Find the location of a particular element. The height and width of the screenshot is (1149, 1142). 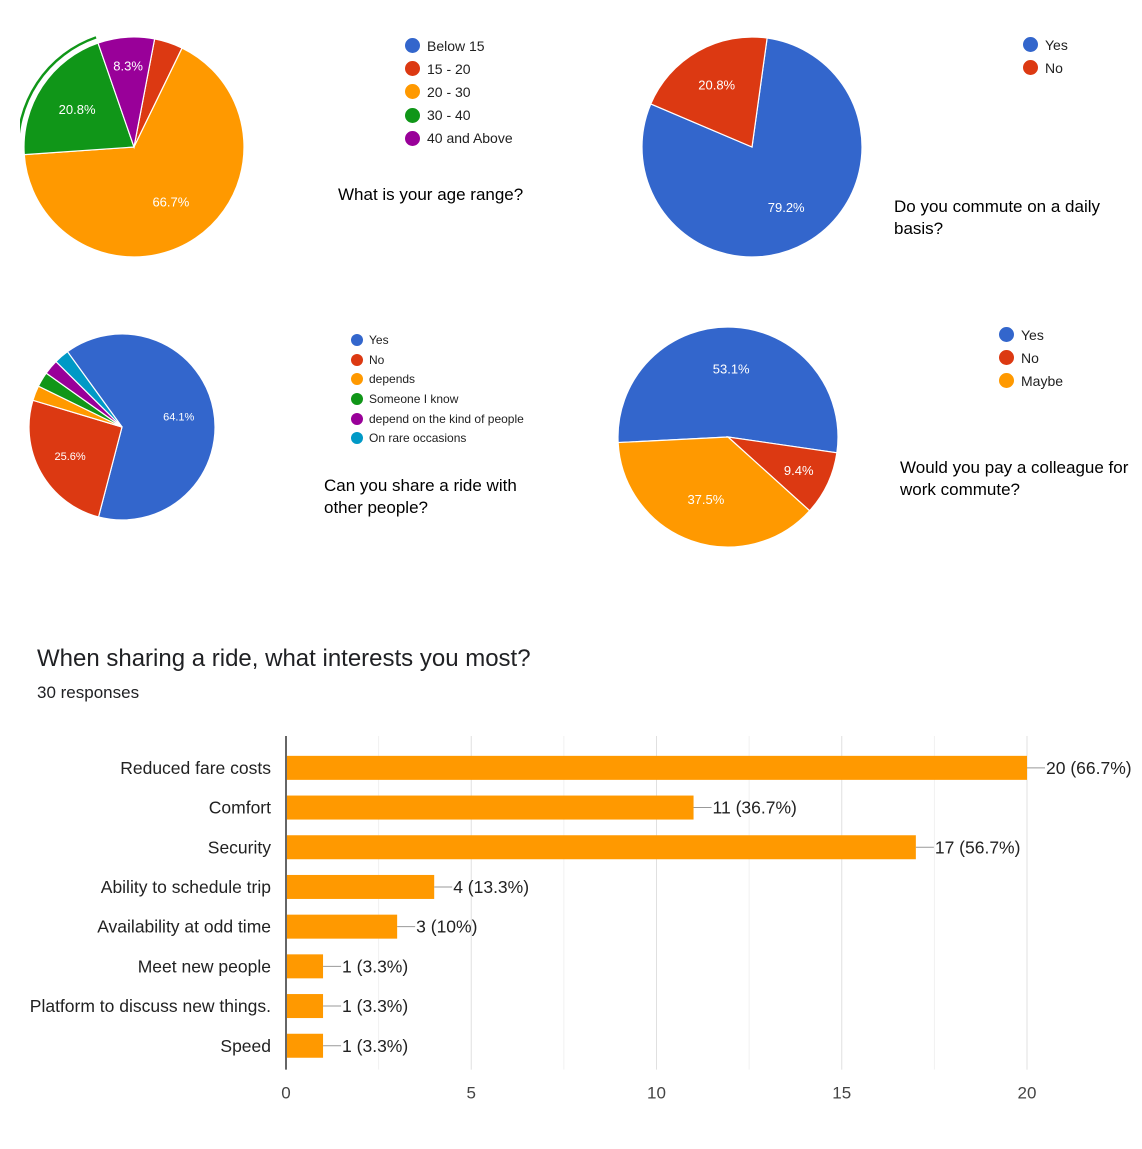

share-ride-pie: 64.1% 25.6% is located at coordinates (122, 427).